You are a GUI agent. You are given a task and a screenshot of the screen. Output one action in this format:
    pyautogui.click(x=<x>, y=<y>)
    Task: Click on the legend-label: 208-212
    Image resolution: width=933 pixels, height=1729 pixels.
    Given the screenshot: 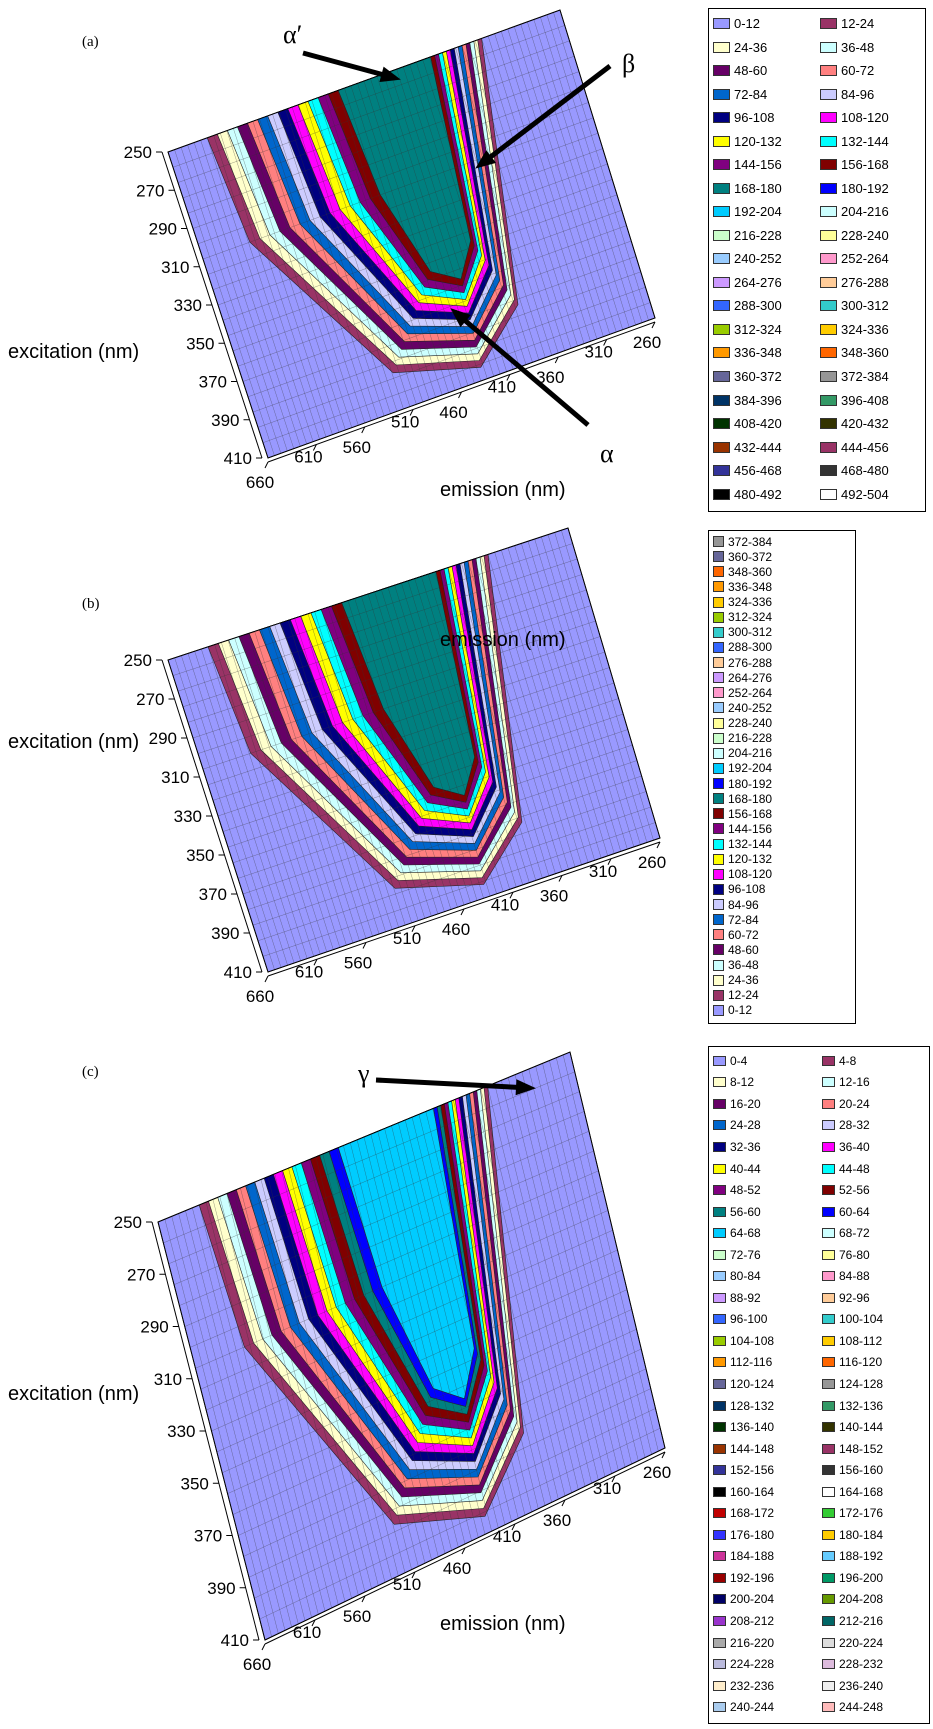 What is the action you would take?
    pyautogui.click(x=752, y=1620)
    